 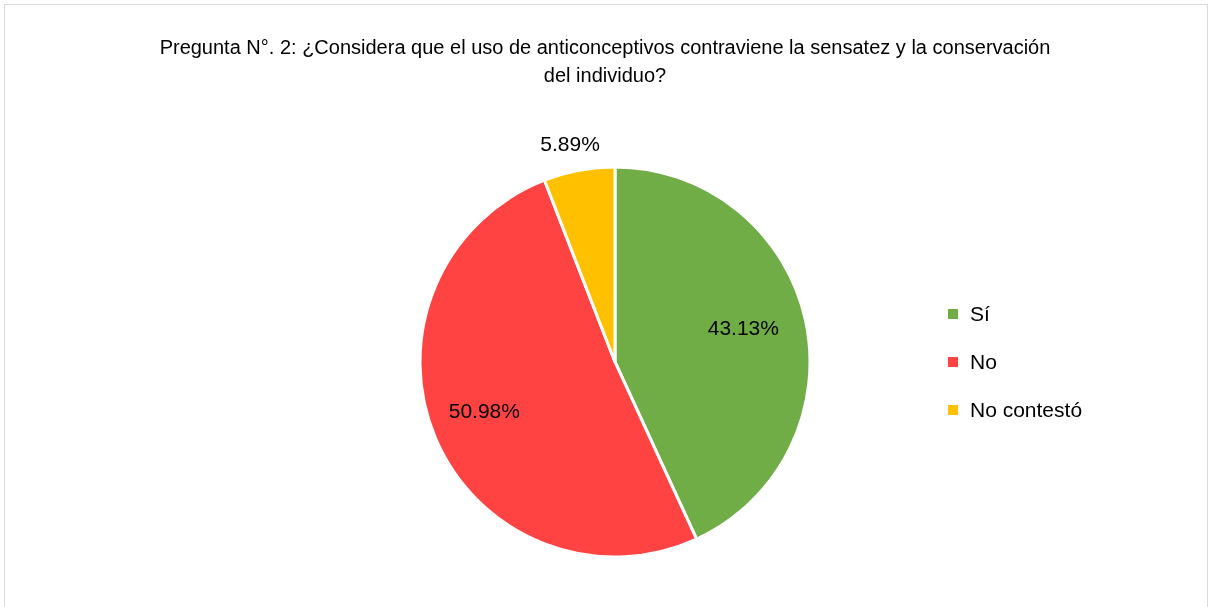 I want to click on data-label: 43.13%, so click(x=743, y=328).